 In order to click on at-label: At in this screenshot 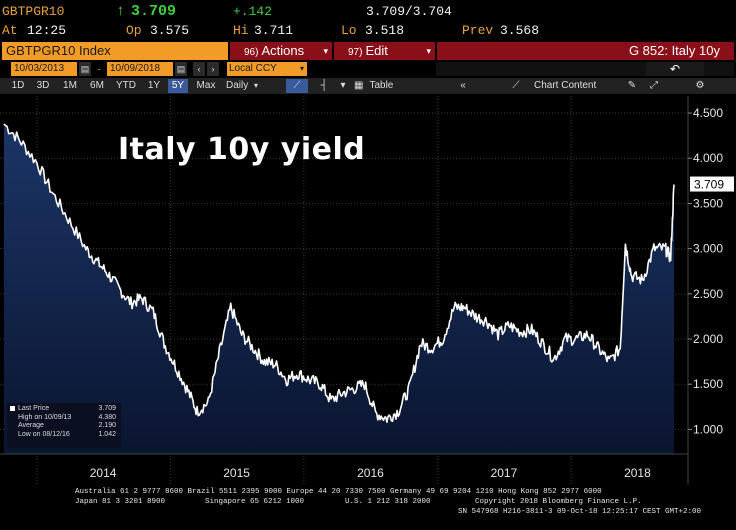, I will do `click(10, 30)`.